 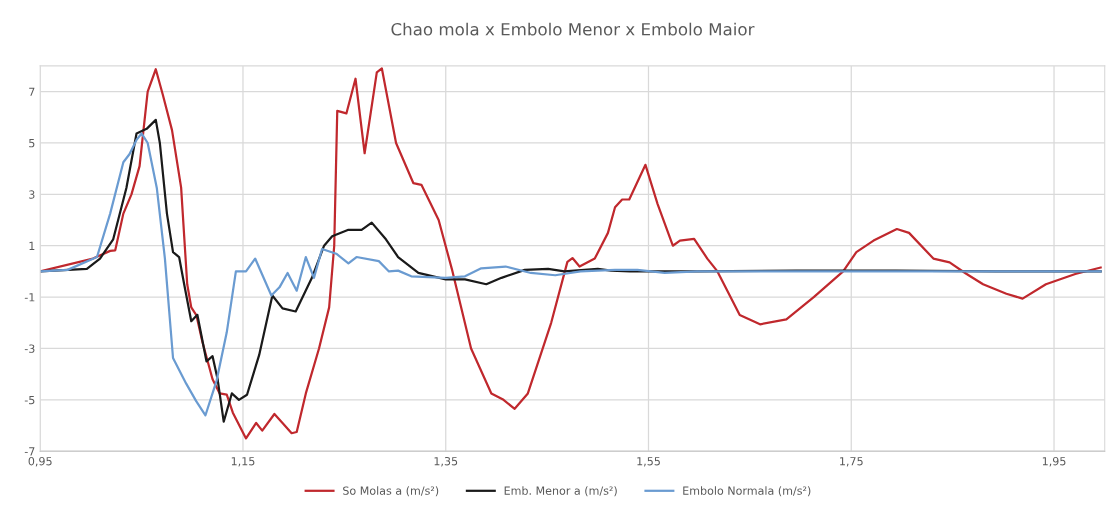 I want to click on y-tick-label: -7, so click(x=29, y=451).